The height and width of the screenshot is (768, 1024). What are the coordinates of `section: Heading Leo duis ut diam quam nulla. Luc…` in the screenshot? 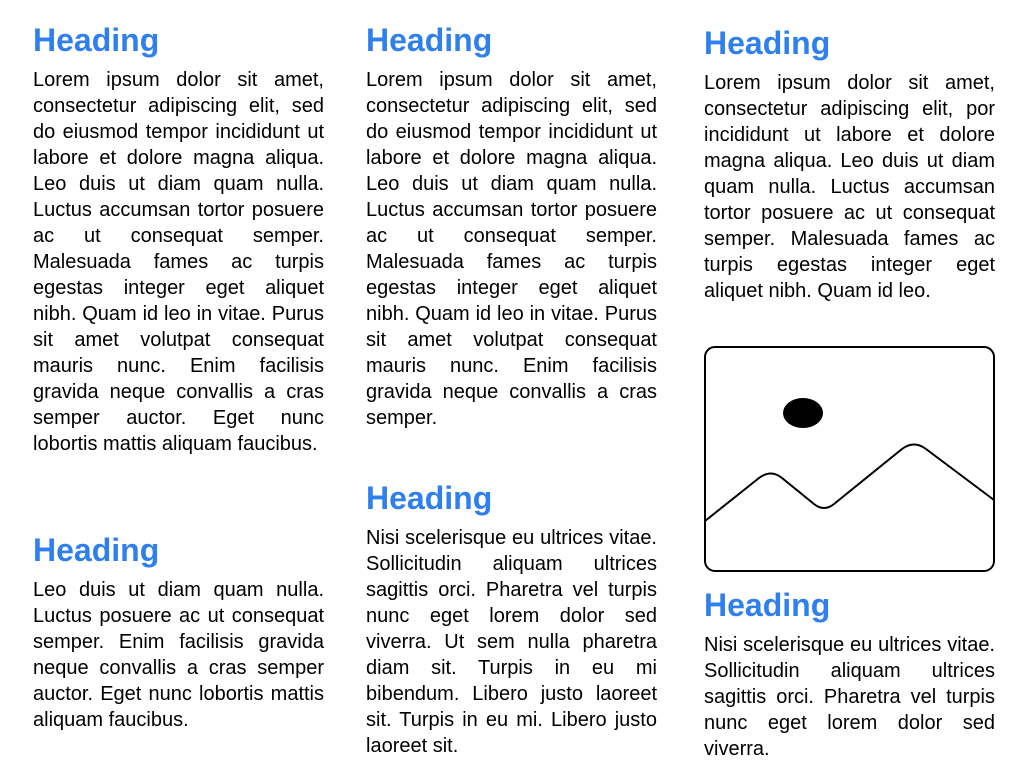 It's located at (178, 632).